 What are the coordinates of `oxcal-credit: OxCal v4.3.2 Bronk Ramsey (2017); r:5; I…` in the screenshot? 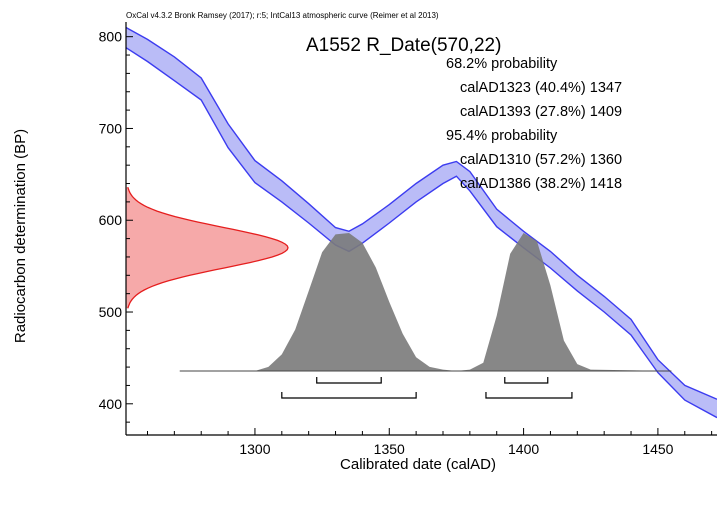 It's located at (282, 15).